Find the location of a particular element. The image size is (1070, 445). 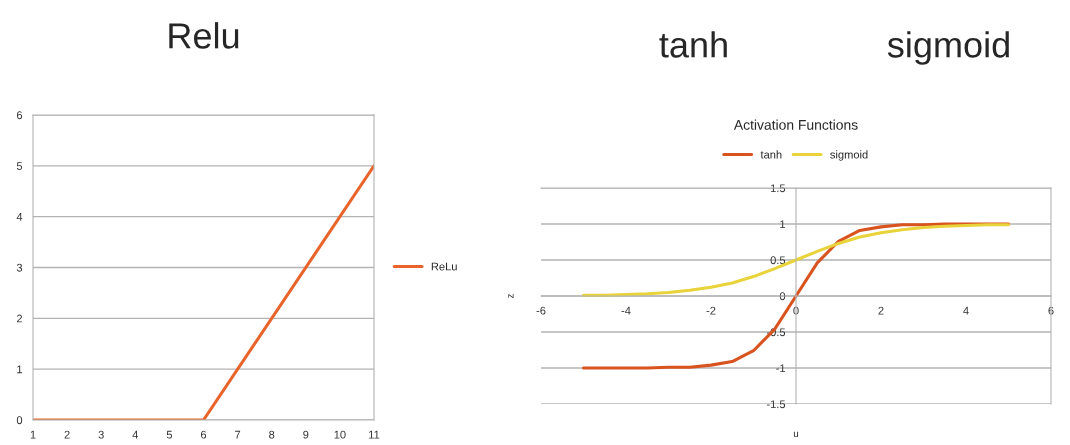

x-tick-label: -4 is located at coordinates (626, 310).